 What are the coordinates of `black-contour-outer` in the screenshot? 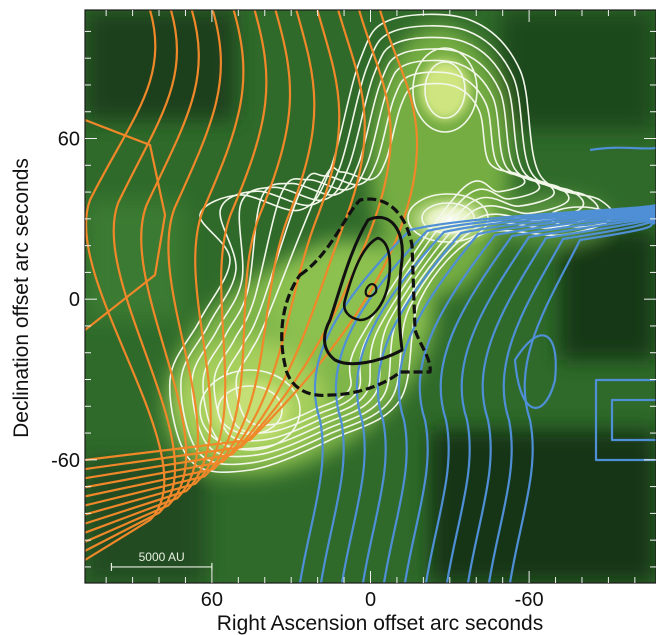 It's located at (356, 297).